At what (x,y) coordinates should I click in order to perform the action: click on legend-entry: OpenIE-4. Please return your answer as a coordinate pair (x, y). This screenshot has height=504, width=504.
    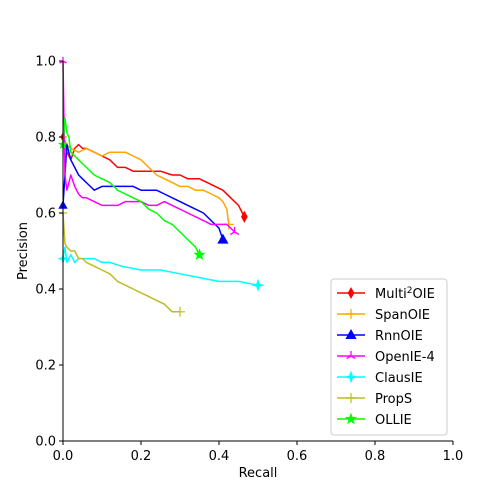
    Looking at the image, I should click on (386, 357).